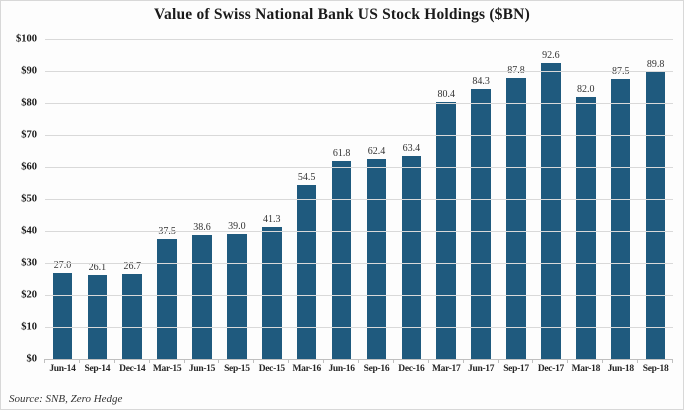  Describe the element at coordinates (620, 369) in the screenshot. I see `x-axis-tick-label: Jun-18` at that location.